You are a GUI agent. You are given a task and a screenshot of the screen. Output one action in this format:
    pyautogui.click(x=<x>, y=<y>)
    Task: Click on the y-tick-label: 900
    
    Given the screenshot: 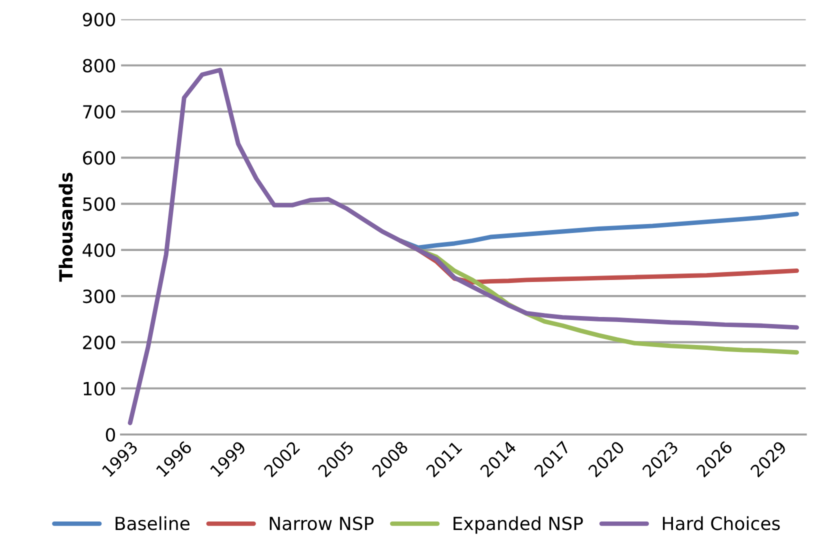 What is the action you would take?
    pyautogui.click(x=99, y=19)
    